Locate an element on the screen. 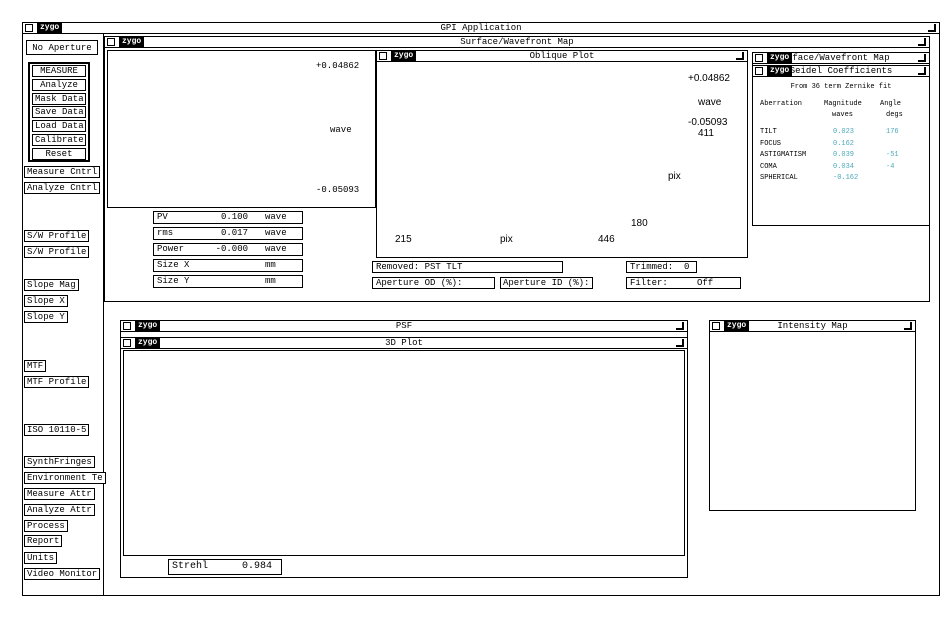 Image resolution: width=950 pixels, height=619 pixels. sidebar-control: SynthFringes is located at coordinates (59, 462).